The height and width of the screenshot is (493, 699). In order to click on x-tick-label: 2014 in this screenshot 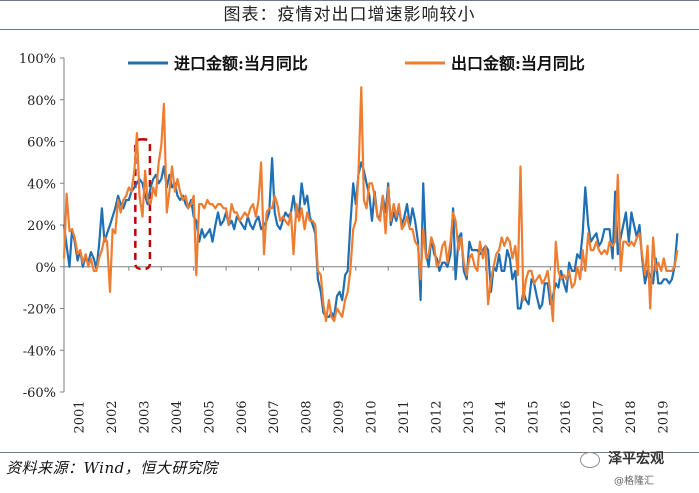, I will do `click(501, 416)`.